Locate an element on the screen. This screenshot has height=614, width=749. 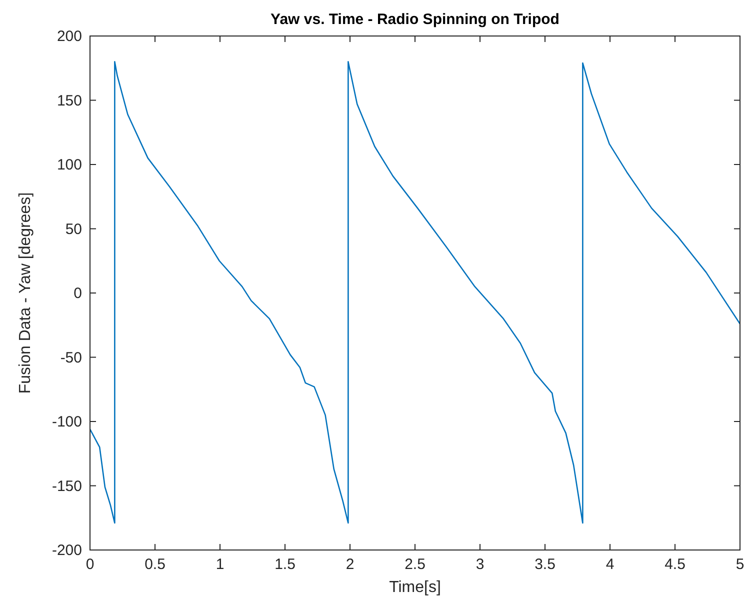
x-tick-label: 1.5 is located at coordinates (285, 564).